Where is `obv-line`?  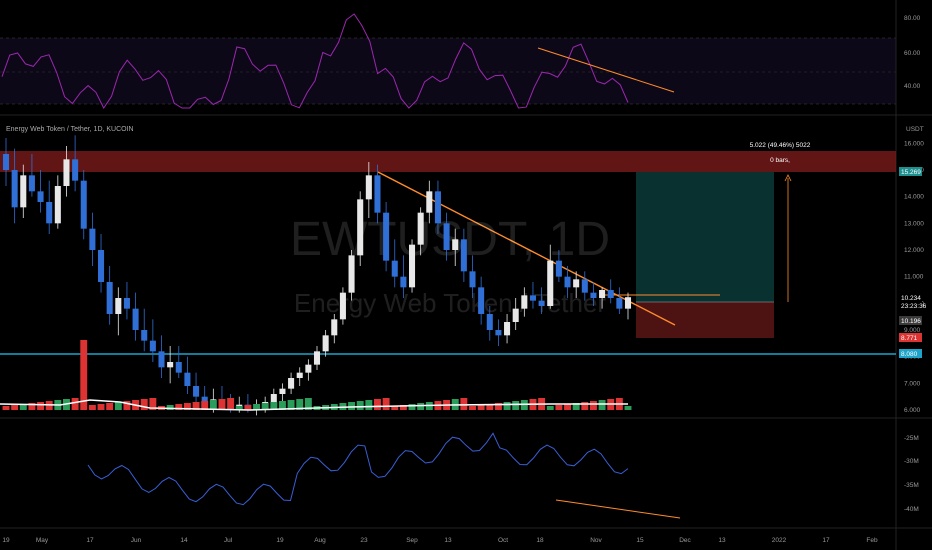
obv-line is located at coordinates (358, 469).